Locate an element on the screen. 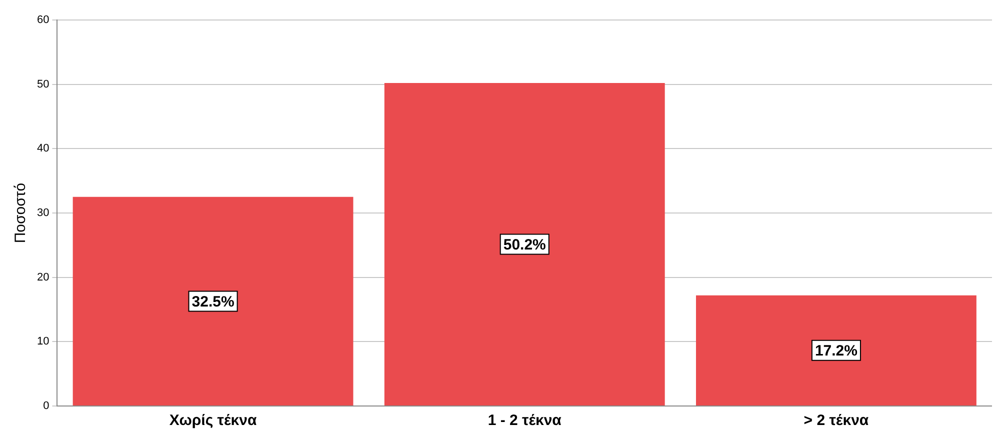 The height and width of the screenshot is (444, 1000). data-label: 32.5% is located at coordinates (213, 301).